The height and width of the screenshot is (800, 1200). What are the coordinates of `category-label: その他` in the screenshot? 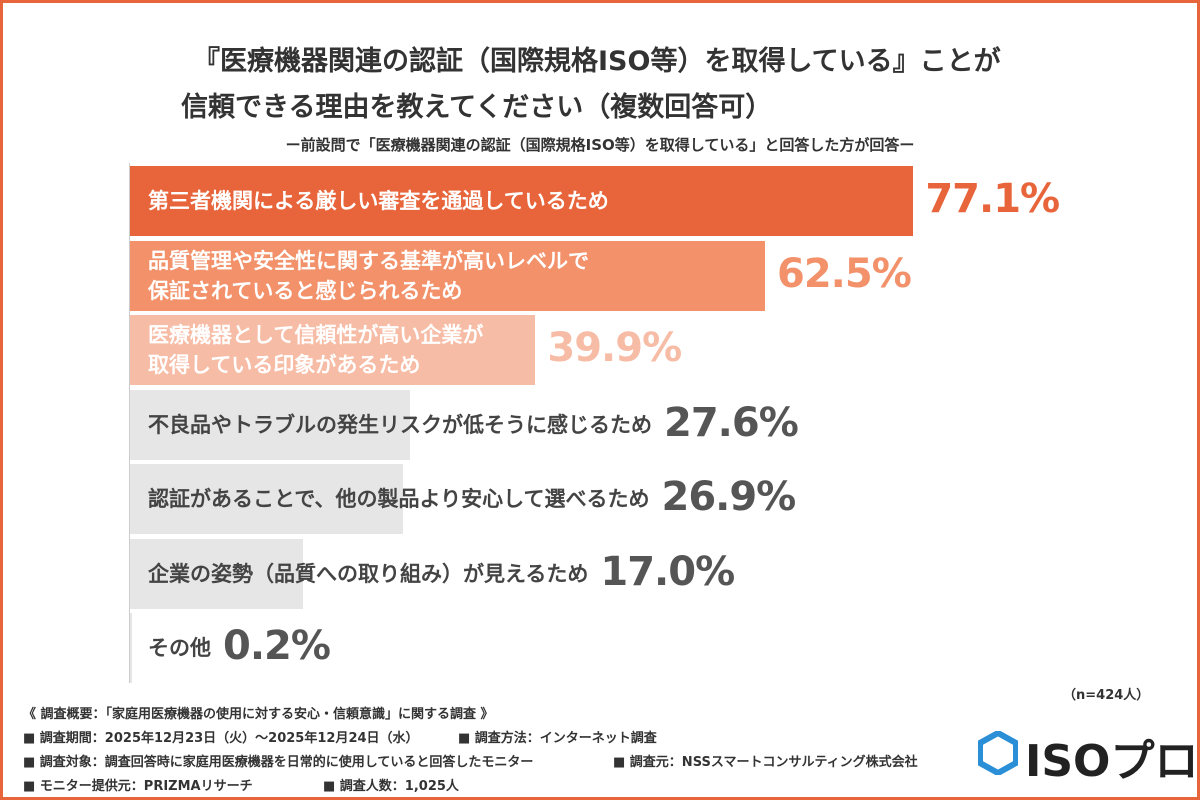 It's located at (179, 648).